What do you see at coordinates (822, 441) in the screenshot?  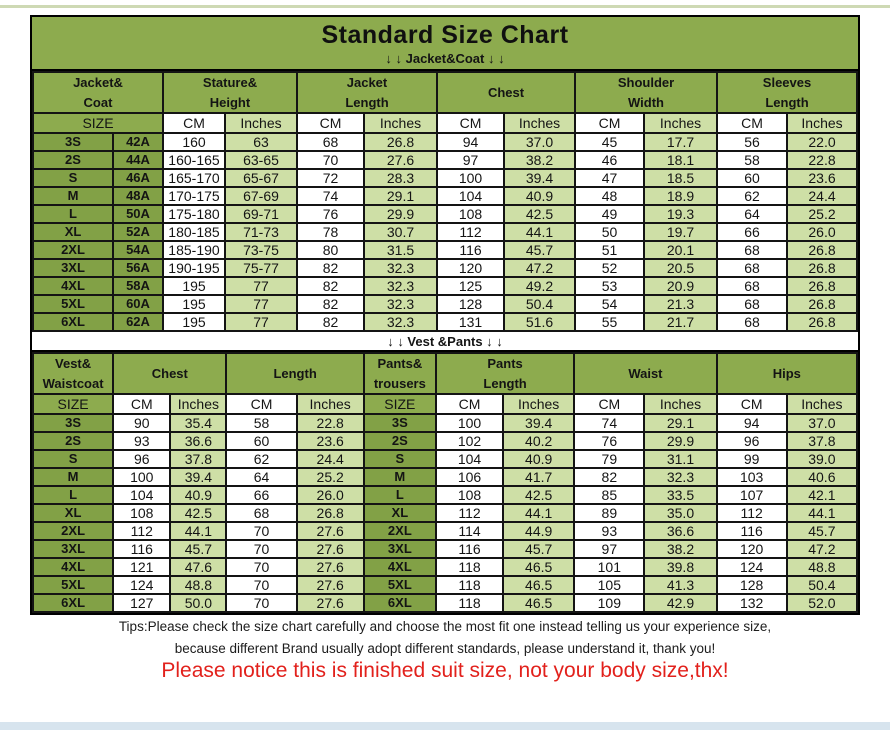 I see `inches-value-cell: 37.8` at bounding box center [822, 441].